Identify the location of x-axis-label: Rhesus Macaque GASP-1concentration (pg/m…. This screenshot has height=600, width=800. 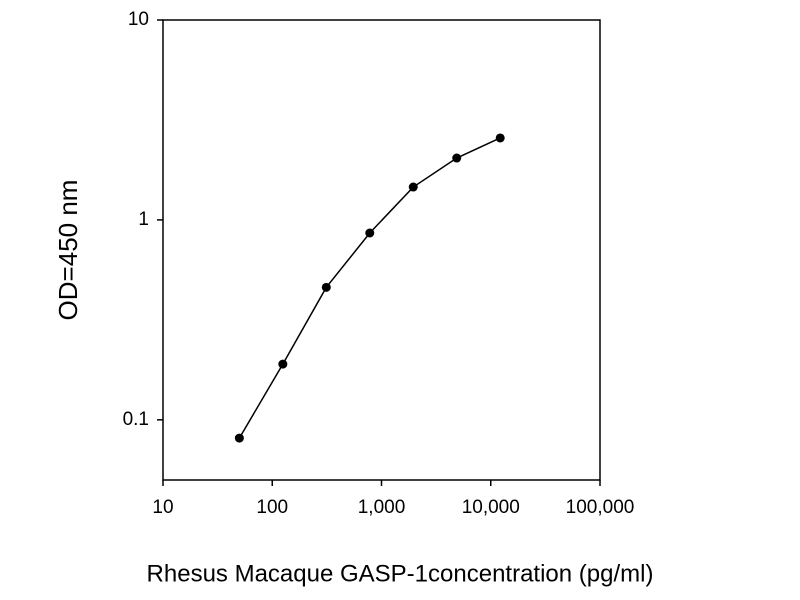
(400, 573).